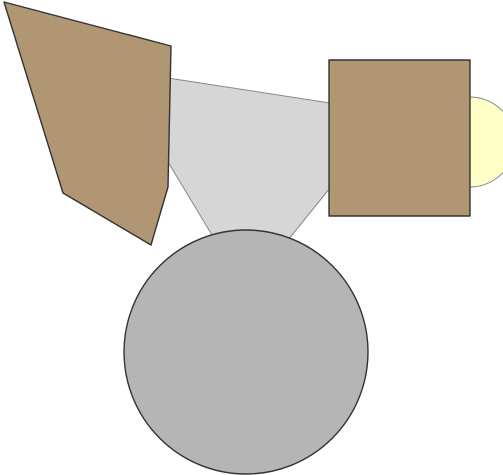  I want to click on connector-trapezoid, so click(249, 159).